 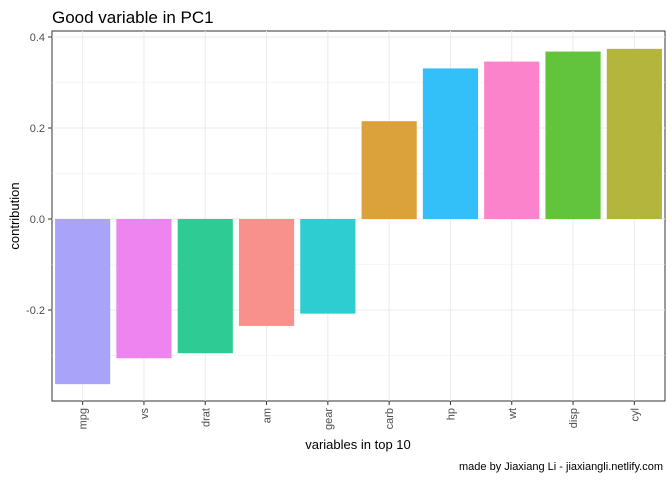 What do you see at coordinates (133, 17) in the screenshot?
I see `chart-title: Good variable in PC1` at bounding box center [133, 17].